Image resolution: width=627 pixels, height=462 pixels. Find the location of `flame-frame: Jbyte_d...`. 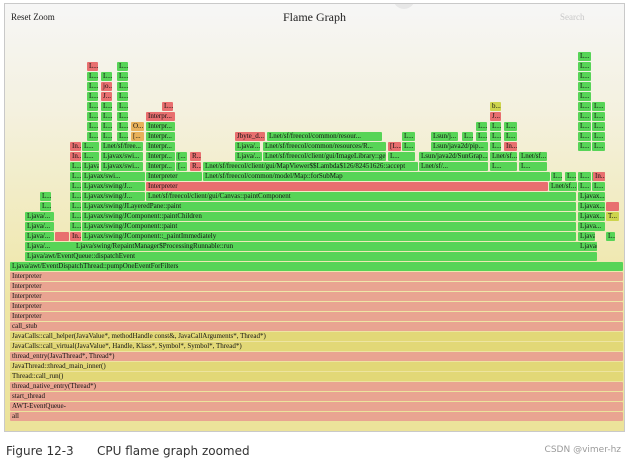

flame-frame: Jbyte_d... is located at coordinates (250, 136).